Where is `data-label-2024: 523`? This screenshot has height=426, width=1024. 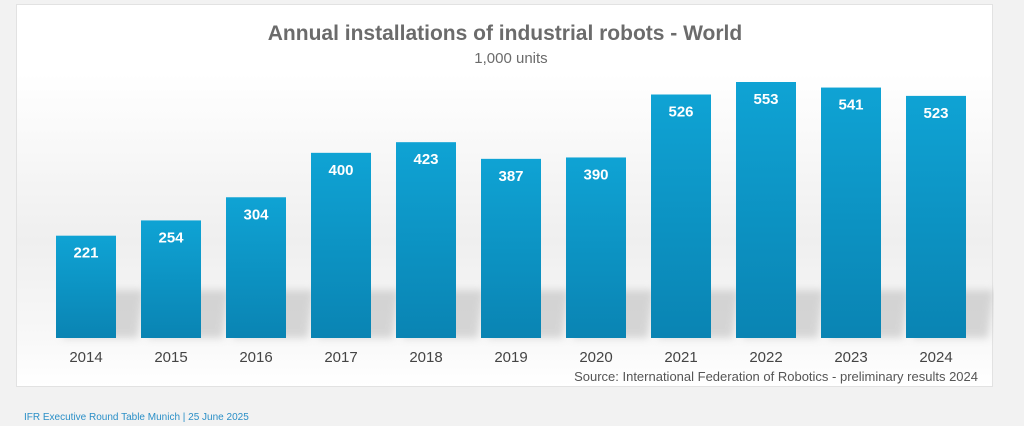 data-label-2024: 523 is located at coordinates (935, 113).